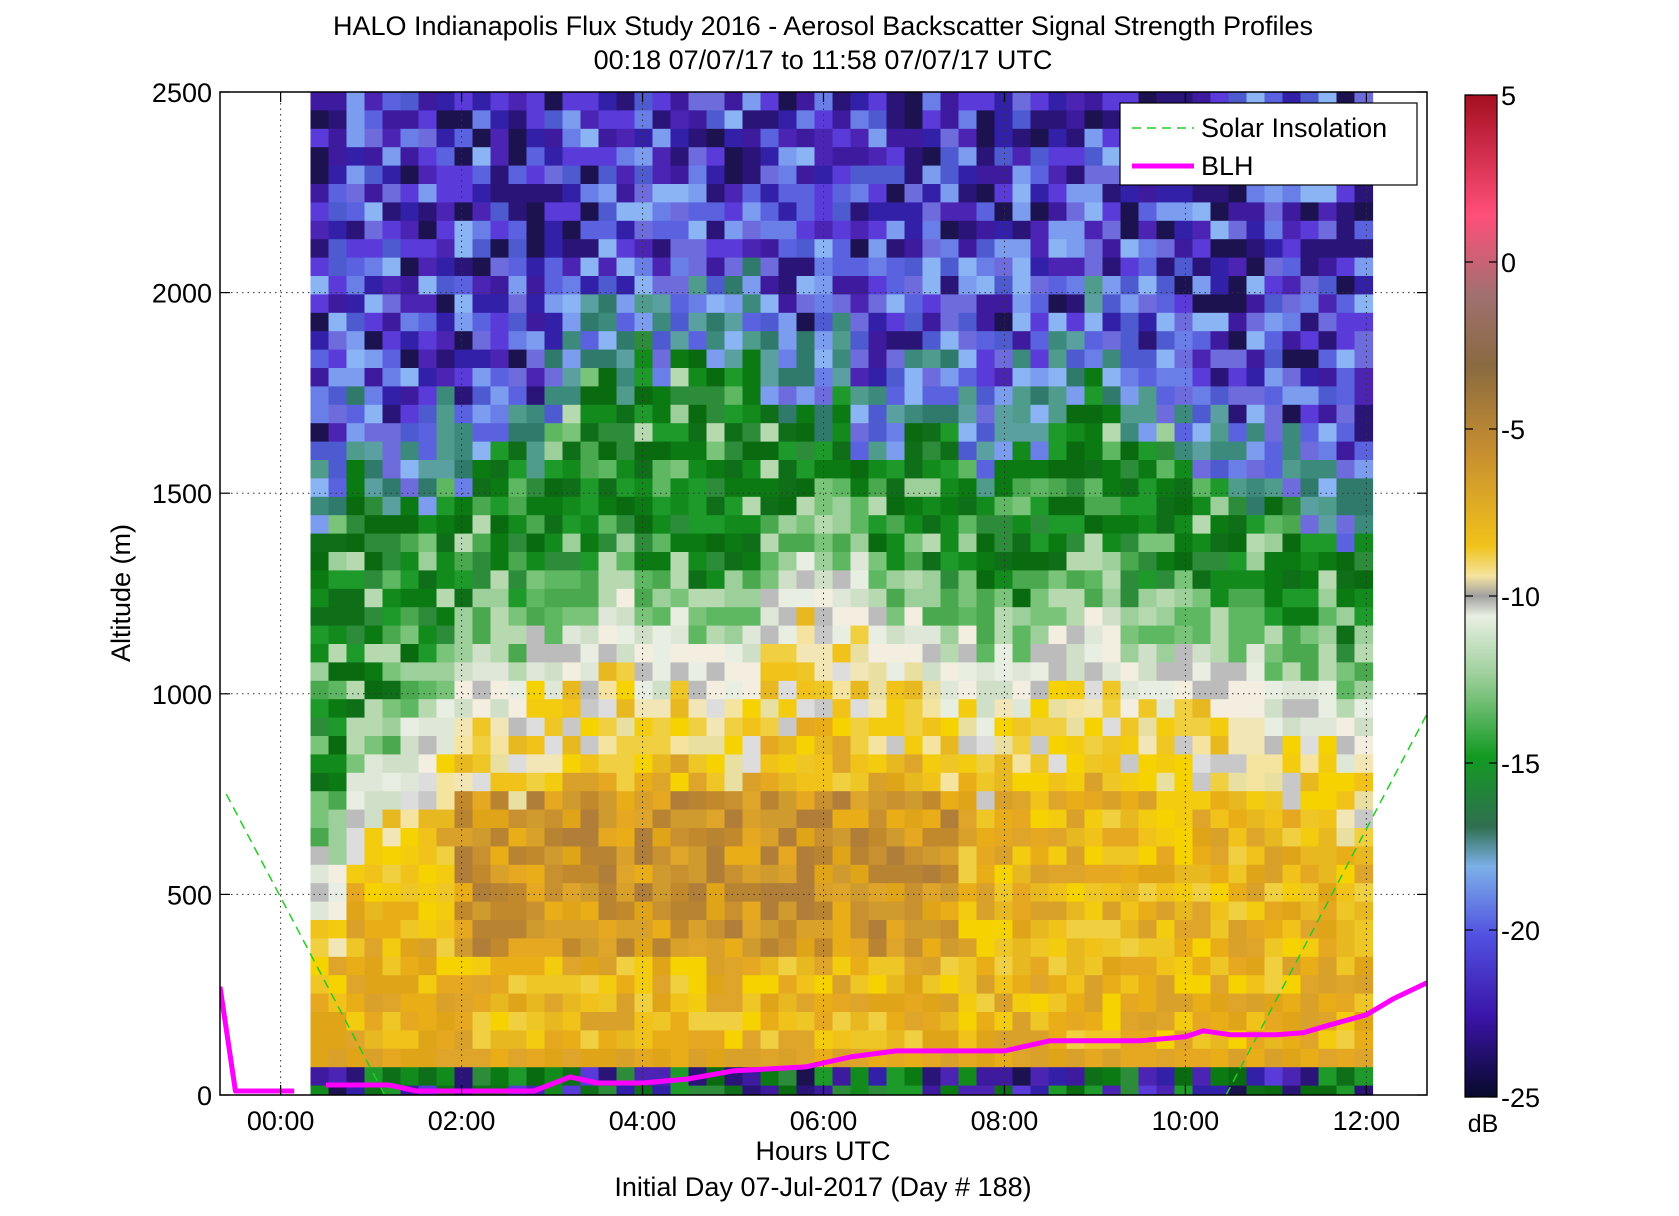  I want to click on colorbar-tick-label: -10, so click(1520, 597).